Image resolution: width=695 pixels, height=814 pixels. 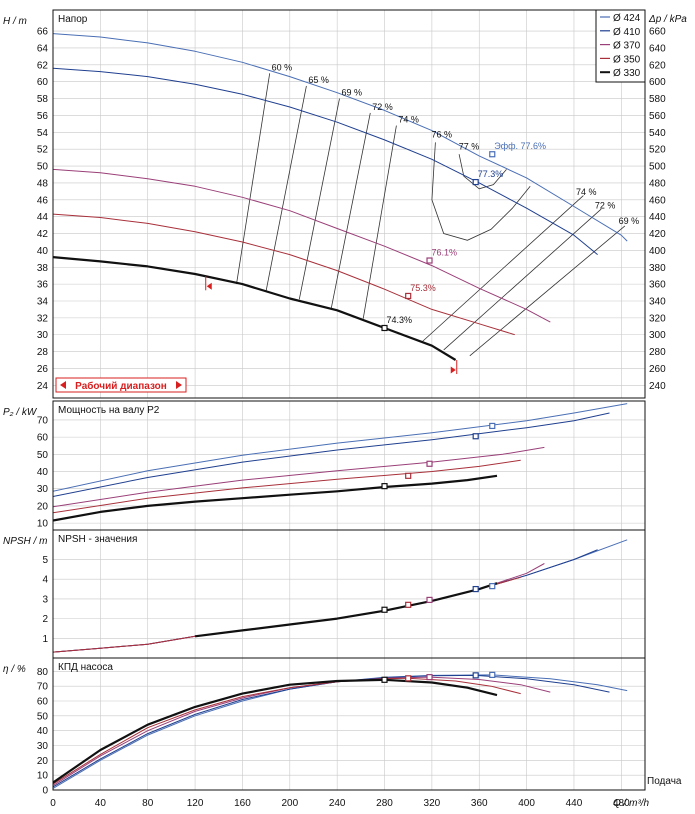 I want to click on npsh-ytick-label: 1, so click(x=45, y=639).